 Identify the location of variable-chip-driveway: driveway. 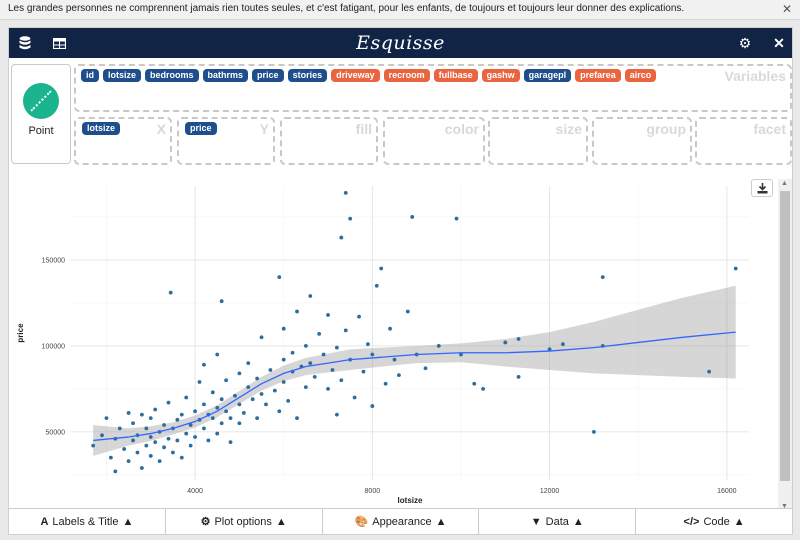
(355, 75).